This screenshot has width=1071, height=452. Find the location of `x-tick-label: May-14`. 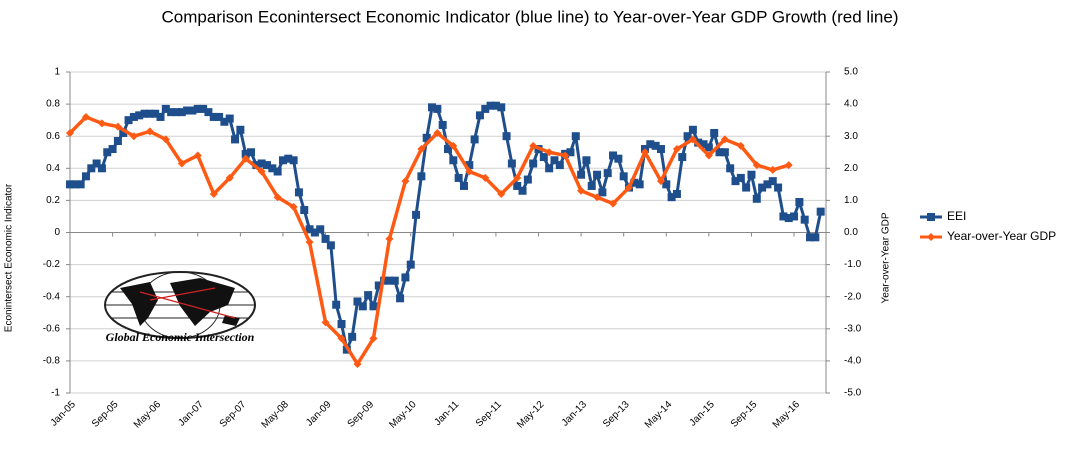

x-tick-label: May-14 is located at coordinates (659, 415).